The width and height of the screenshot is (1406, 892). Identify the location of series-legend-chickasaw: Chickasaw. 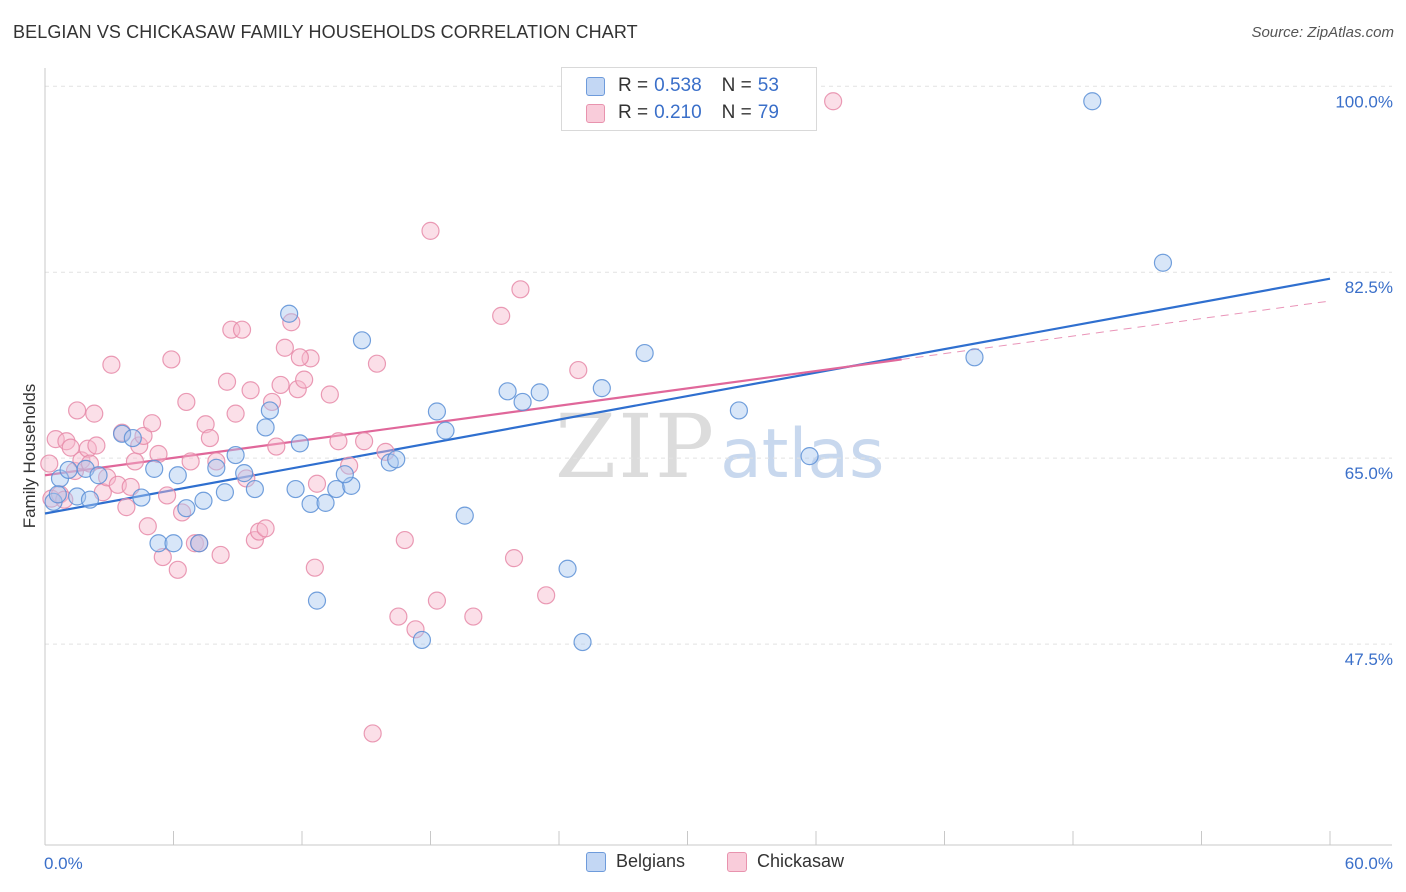
(785, 861).